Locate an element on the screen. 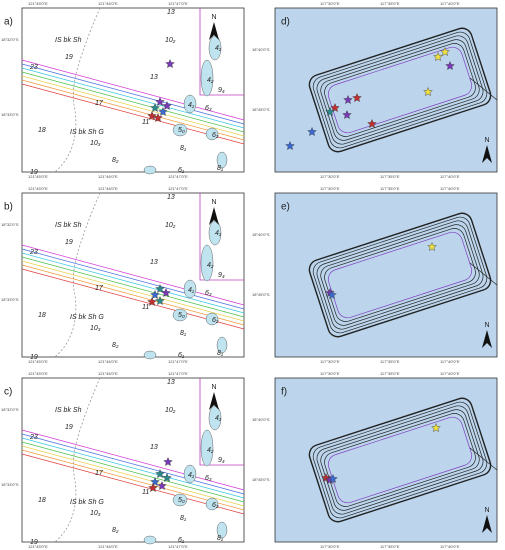 Image resolution: width=505 pixels, height=550 pixels. map-label: 17 is located at coordinates (99, 288).